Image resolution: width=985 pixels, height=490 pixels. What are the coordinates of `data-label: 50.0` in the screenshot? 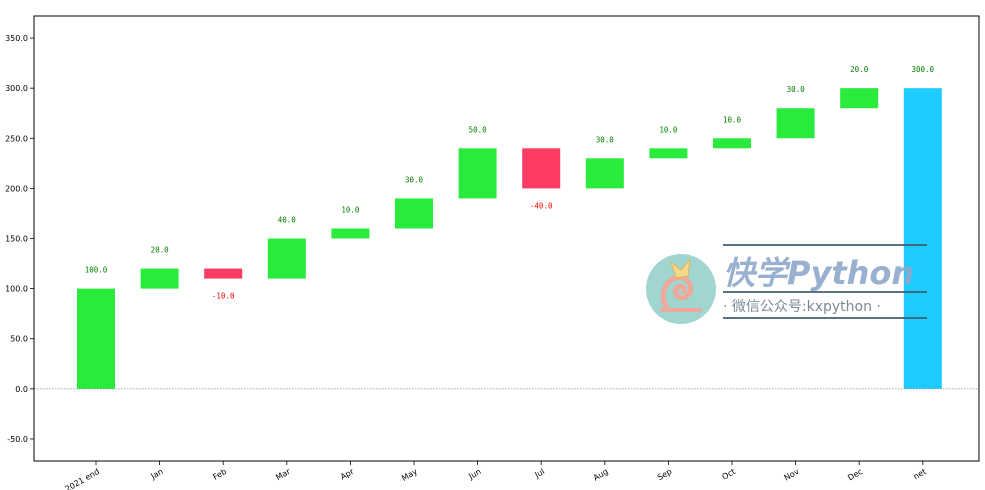 It's located at (478, 129).